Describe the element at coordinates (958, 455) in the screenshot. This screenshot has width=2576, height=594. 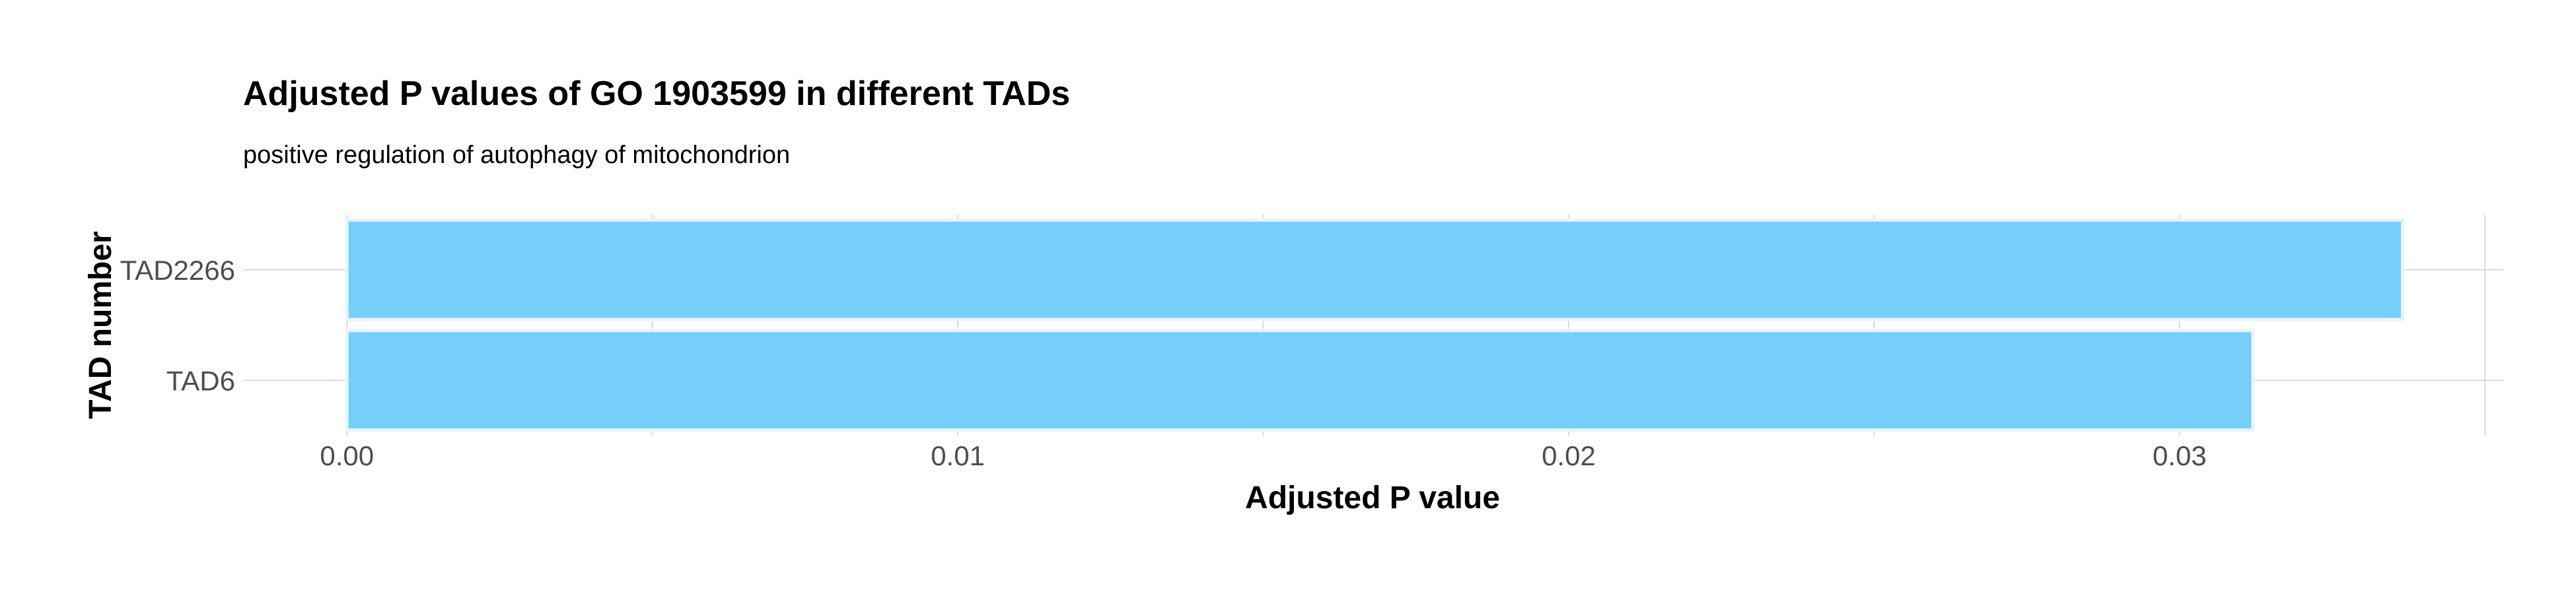
I see `x-tick-label: 0.01` at that location.